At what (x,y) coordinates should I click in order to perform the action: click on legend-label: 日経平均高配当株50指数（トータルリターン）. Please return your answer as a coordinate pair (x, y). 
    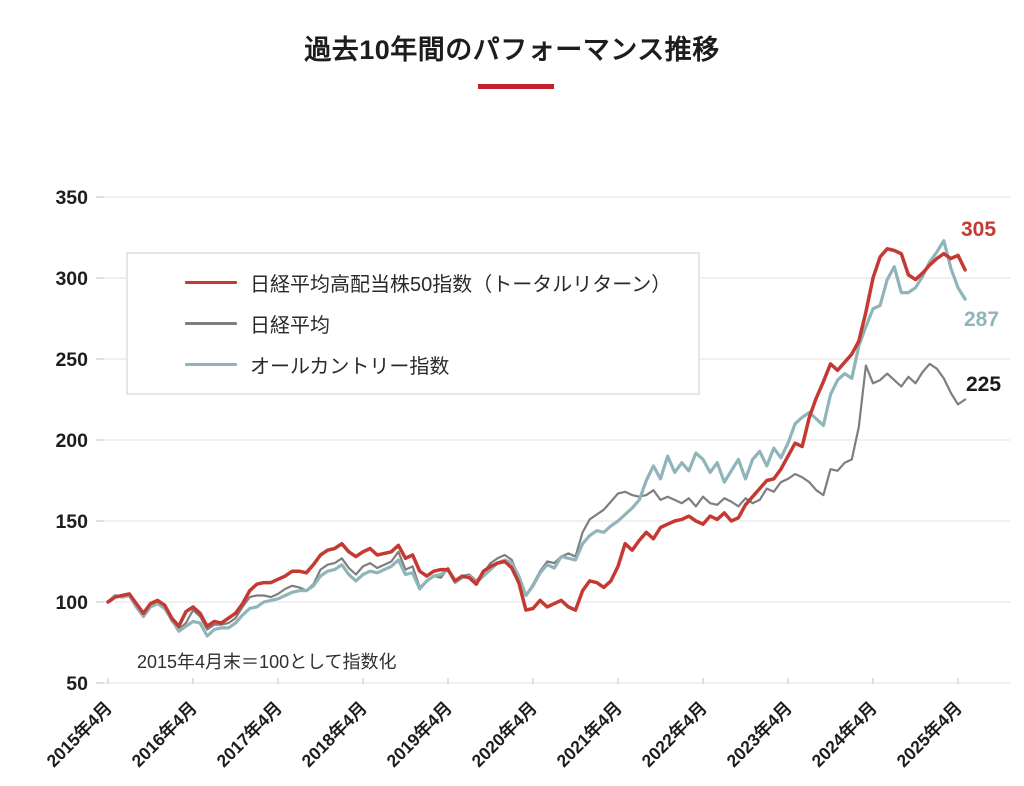
    Looking at the image, I should click on (461, 285).